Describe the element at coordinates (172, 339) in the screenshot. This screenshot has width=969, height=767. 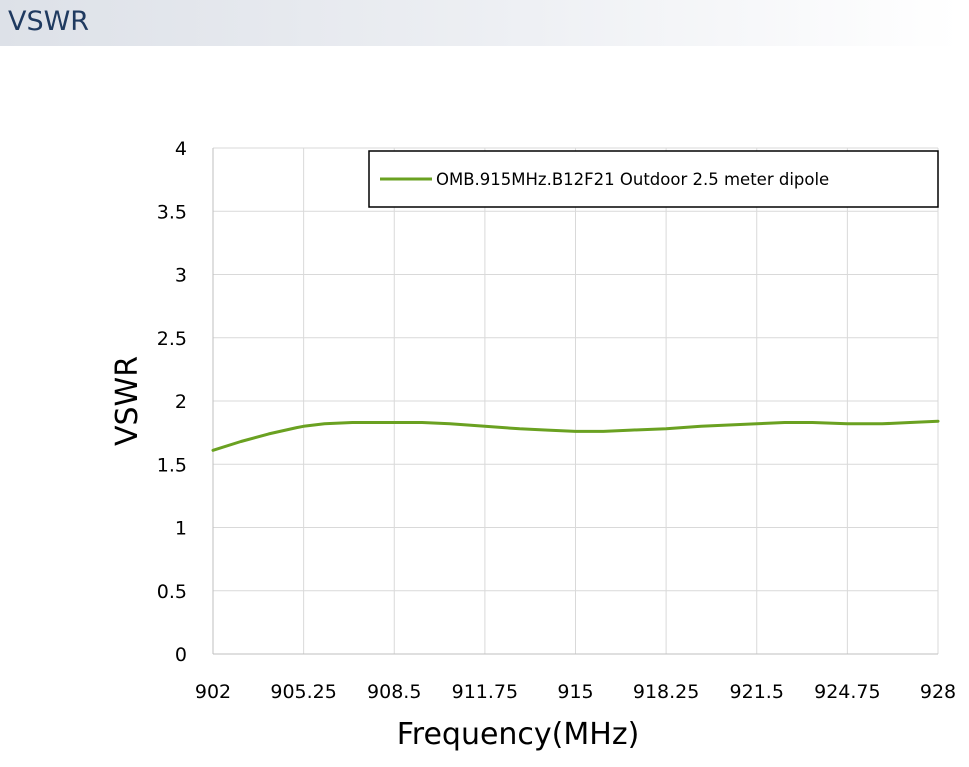
I see `y-tick-label: 2.5` at that location.